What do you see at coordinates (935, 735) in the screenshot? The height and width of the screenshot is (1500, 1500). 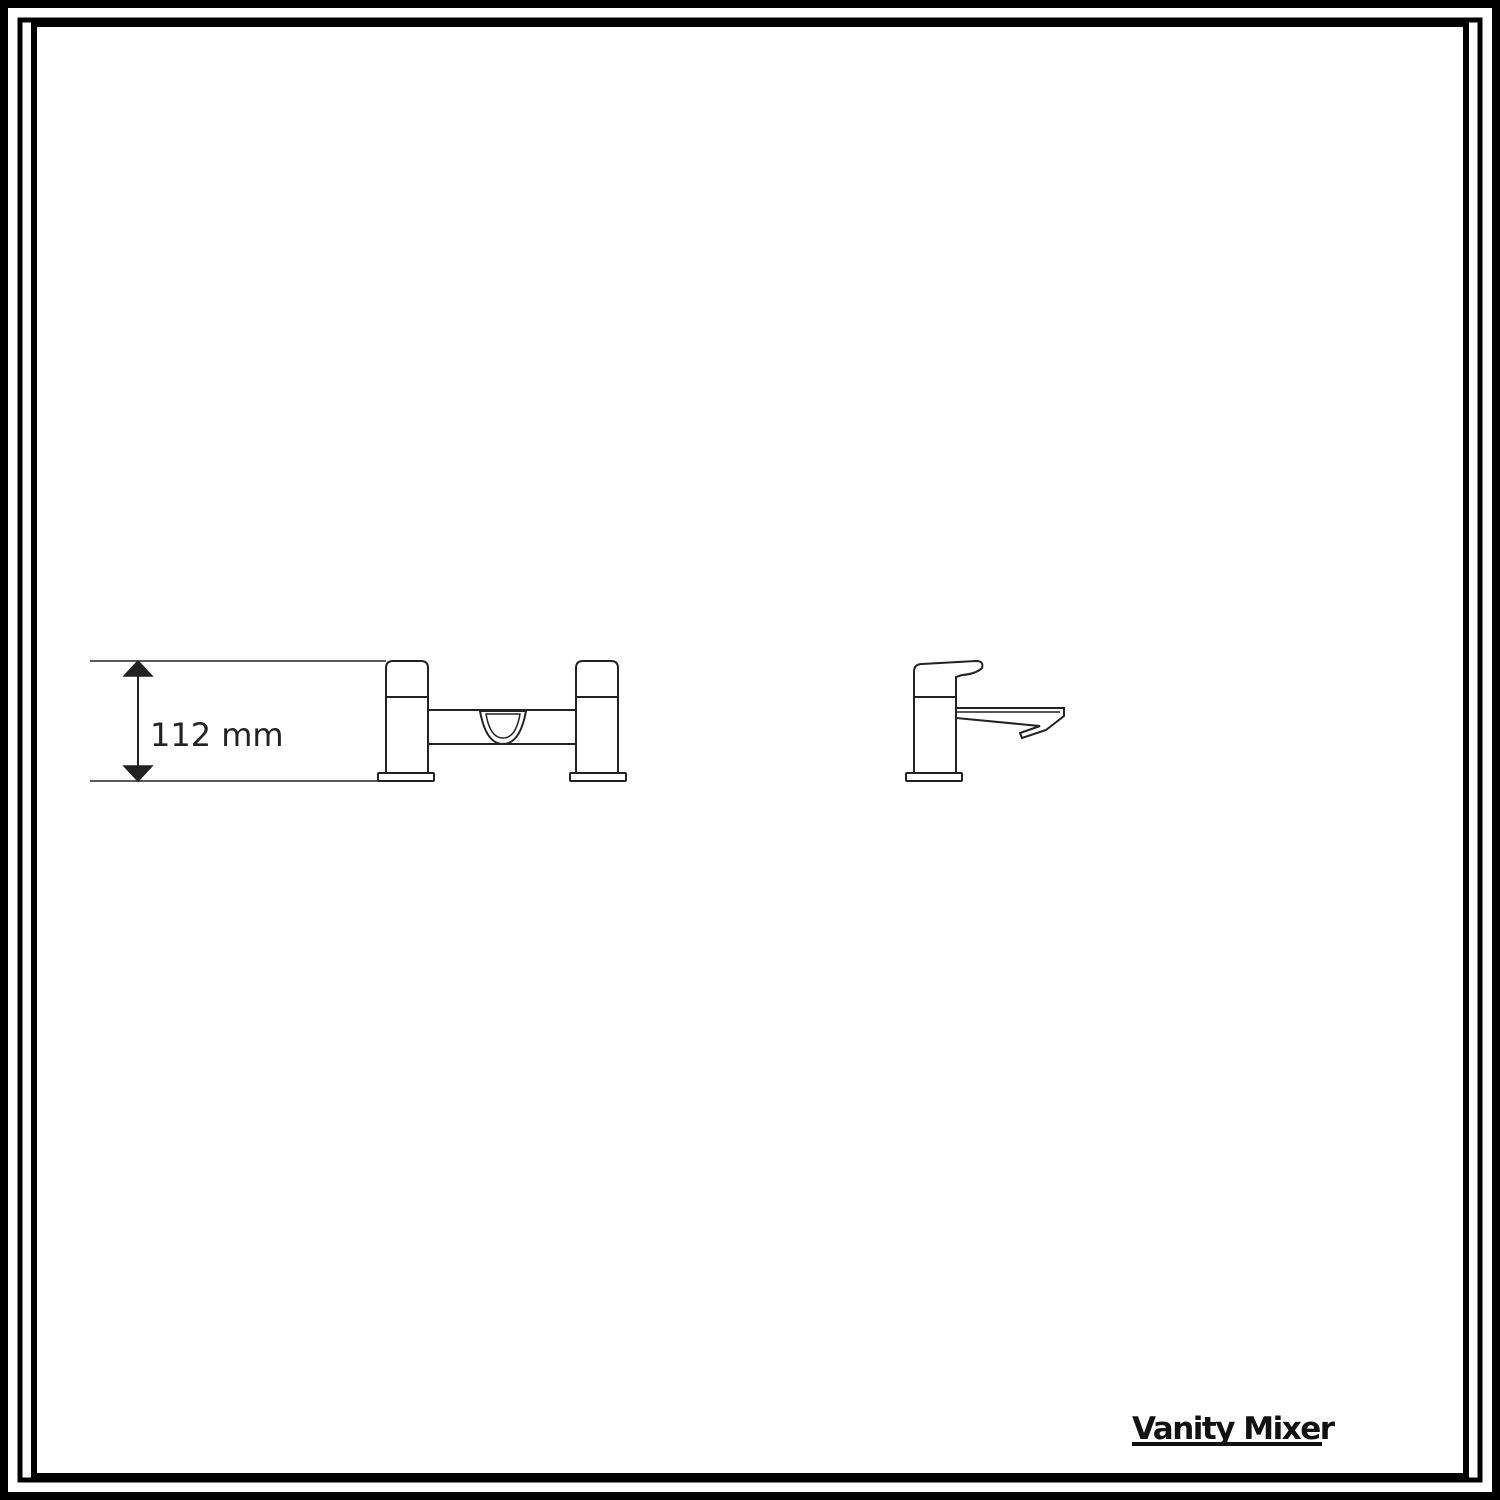 I see `side-body` at bounding box center [935, 735].